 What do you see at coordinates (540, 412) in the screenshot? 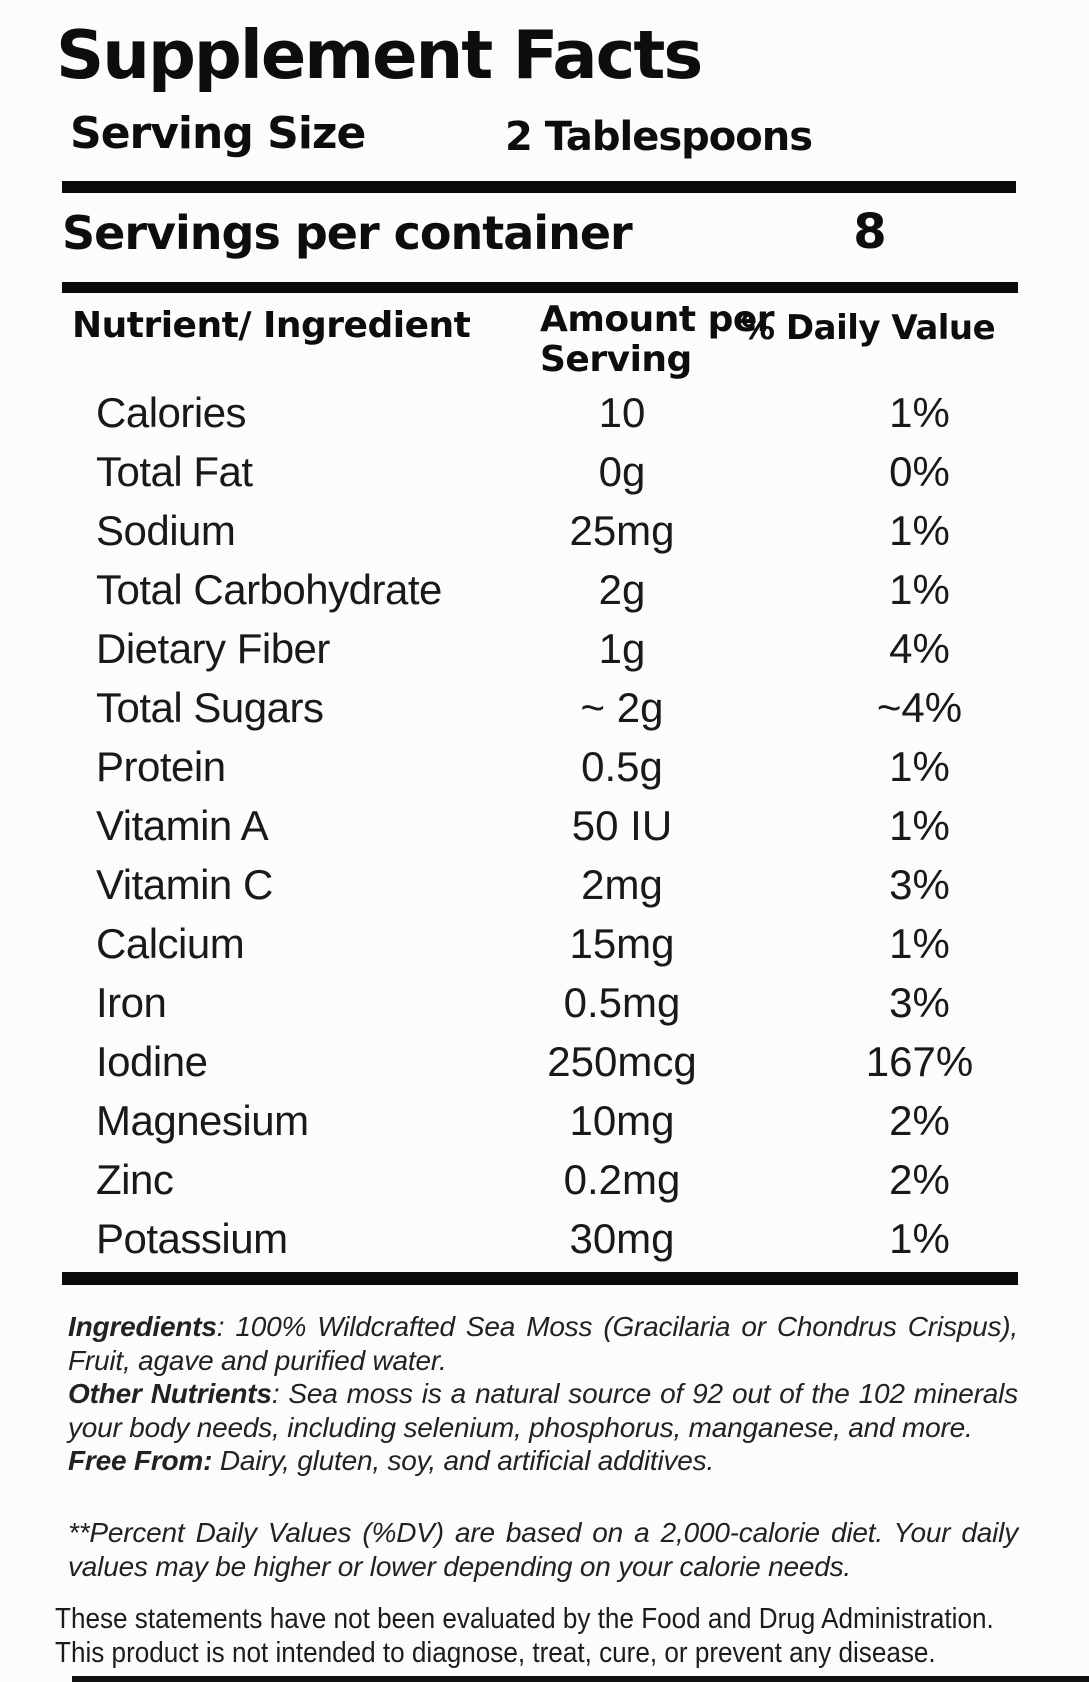
I see `table-row: Calories 10 1%` at bounding box center [540, 412].